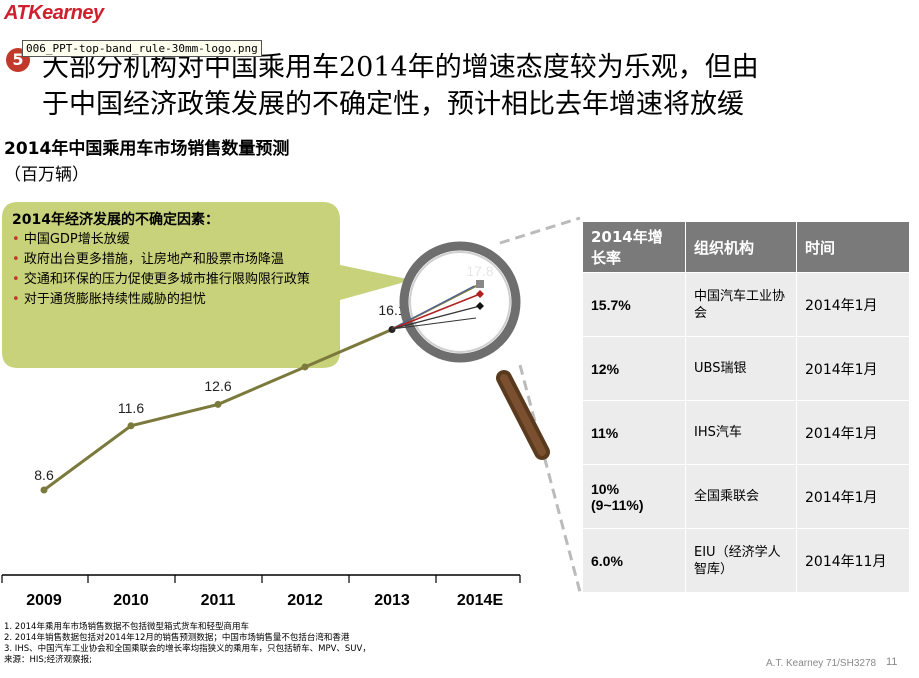  What do you see at coordinates (821, 663) in the screenshot?
I see `footer-reference: A.T. Kearney 71/SH3278` at bounding box center [821, 663].